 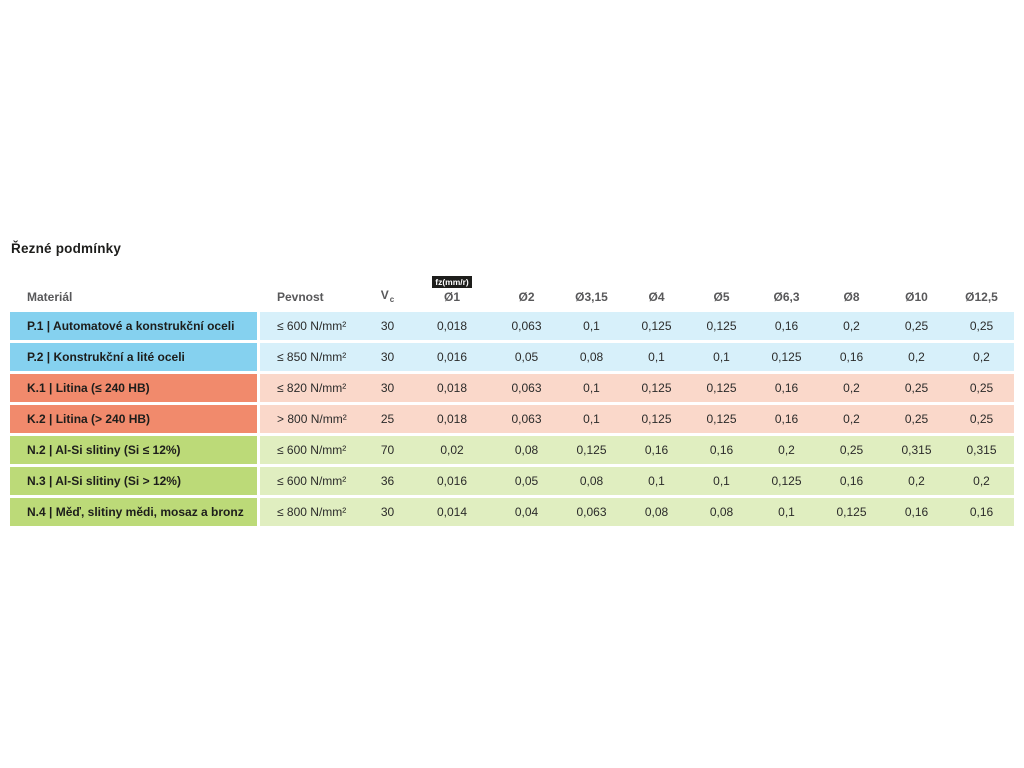 What do you see at coordinates (721, 286) in the screenshot?
I see `col-header-diameter: Ø5` at bounding box center [721, 286].